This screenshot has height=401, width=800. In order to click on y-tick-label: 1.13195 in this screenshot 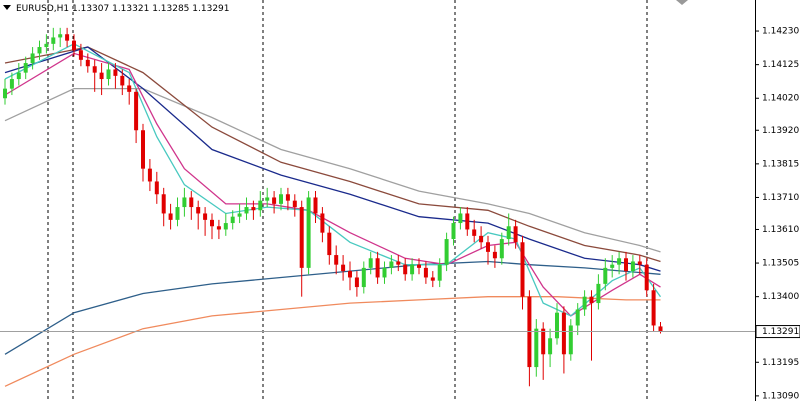, I will do `click(780, 363)`.